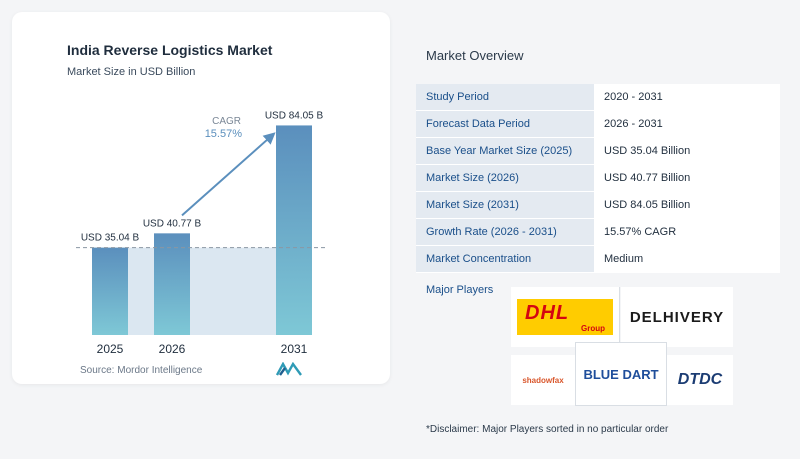  What do you see at coordinates (110, 238) in the screenshot?
I see `data-label-2025: USD 35.04 B` at bounding box center [110, 238].